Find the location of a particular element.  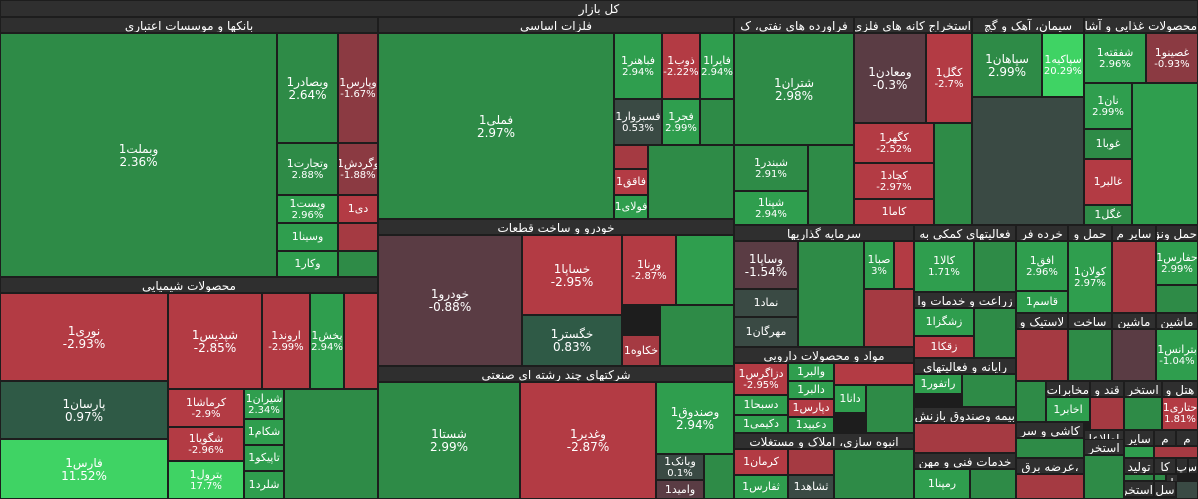

tile-sub-other-a is located at coordinates (1134, 277).